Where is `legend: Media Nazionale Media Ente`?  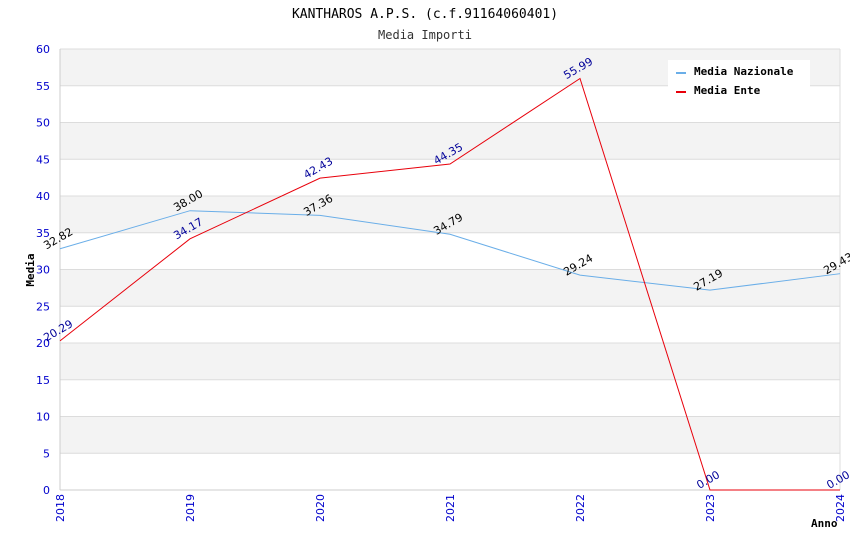
legend: Media Nazionale Media Ente is located at coordinates (739, 80).